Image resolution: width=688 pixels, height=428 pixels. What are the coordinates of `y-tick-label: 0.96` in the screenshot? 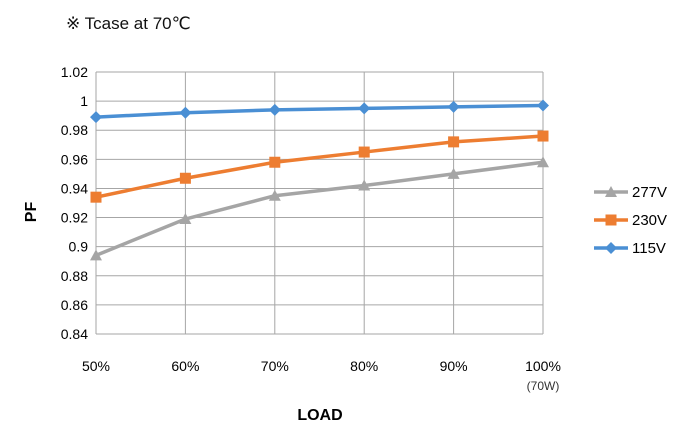 It's located at (74, 159).